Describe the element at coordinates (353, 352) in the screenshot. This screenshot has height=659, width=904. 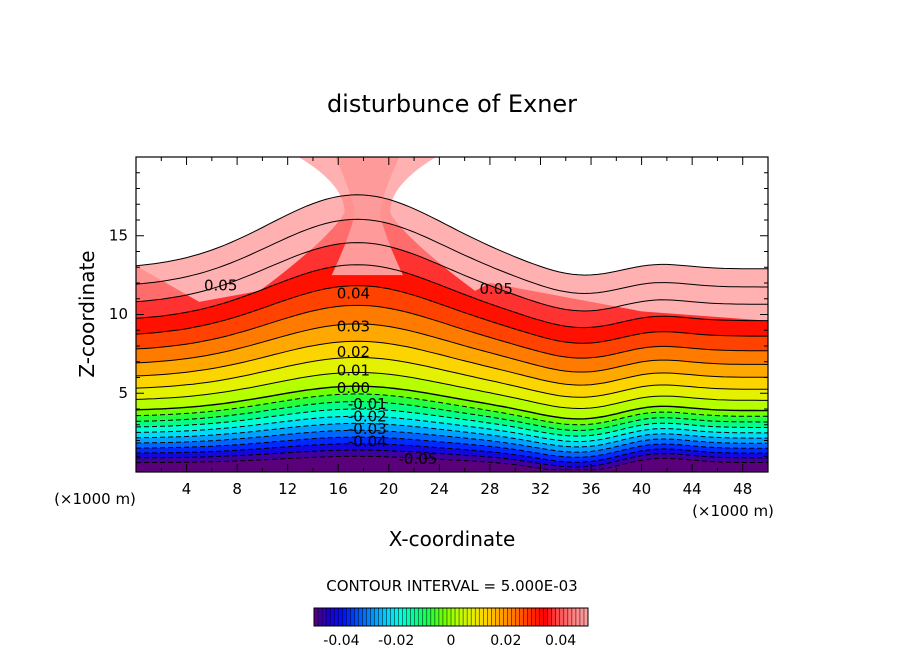
I see `contour-label: 0.02` at that location.